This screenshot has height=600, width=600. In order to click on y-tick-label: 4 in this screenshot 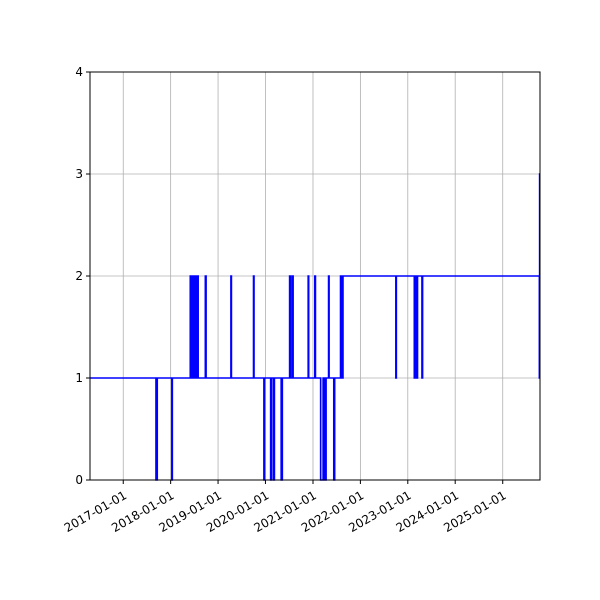, I will do `click(79, 72)`.